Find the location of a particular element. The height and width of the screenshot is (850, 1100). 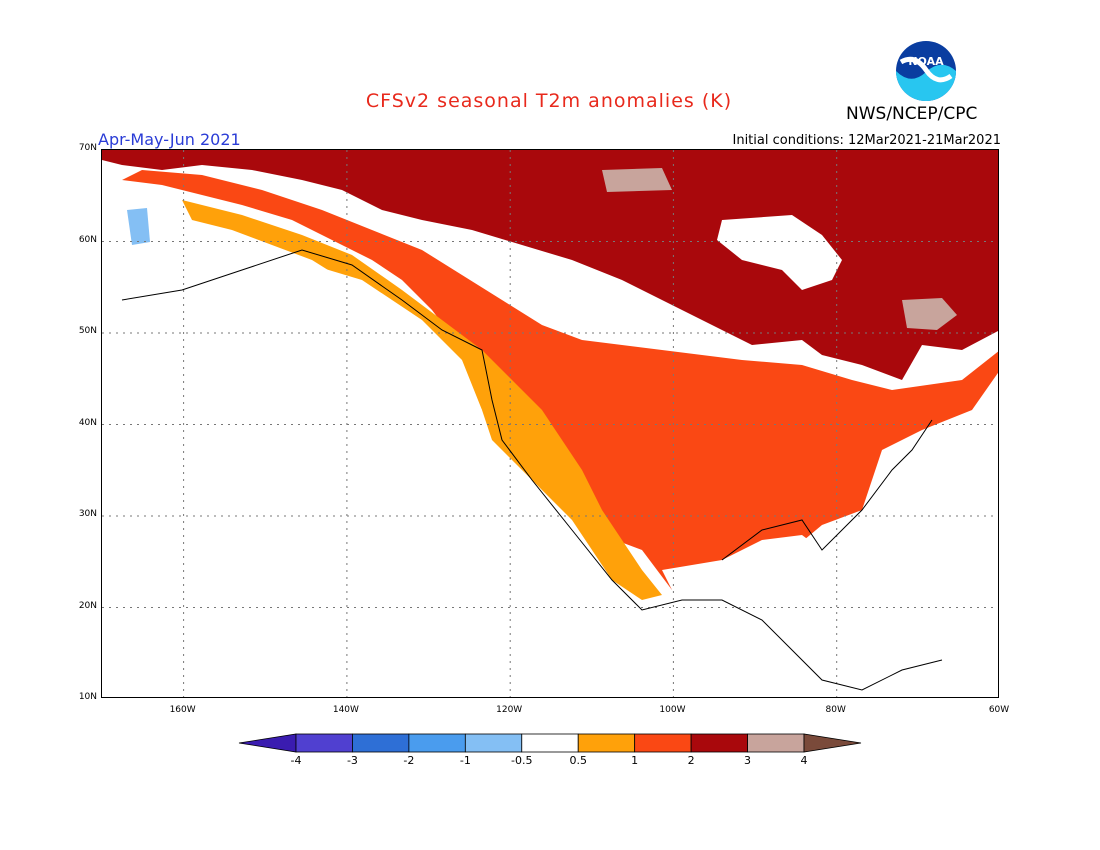

map-title: CFSv2 seasonal T2m anomalies (K) is located at coordinates (549, 101).